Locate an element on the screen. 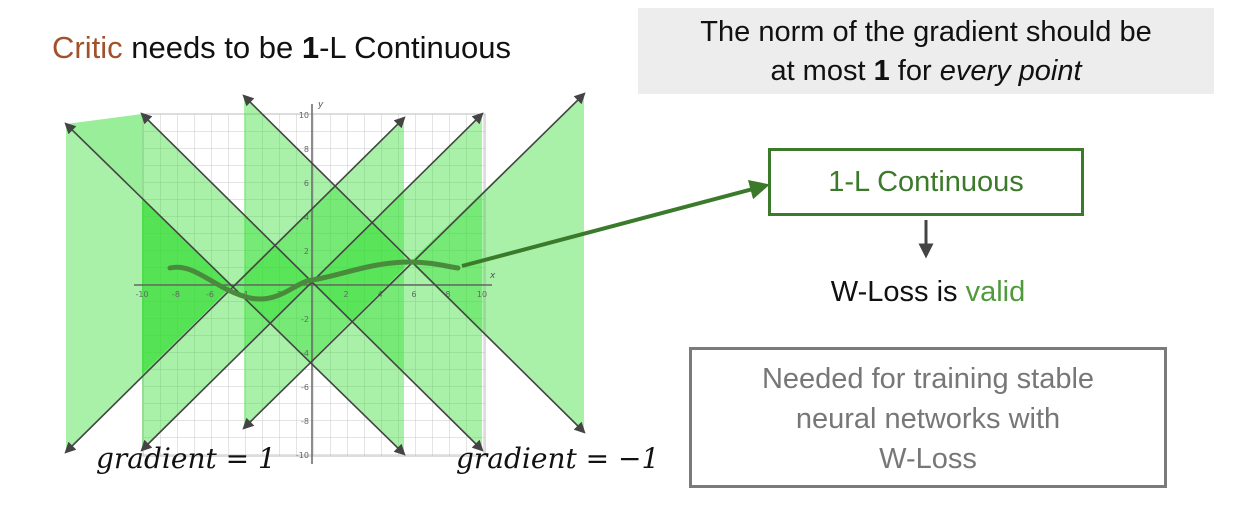 The width and height of the screenshot is (1242, 512). critic-function-curve is located at coordinates (314, 280).